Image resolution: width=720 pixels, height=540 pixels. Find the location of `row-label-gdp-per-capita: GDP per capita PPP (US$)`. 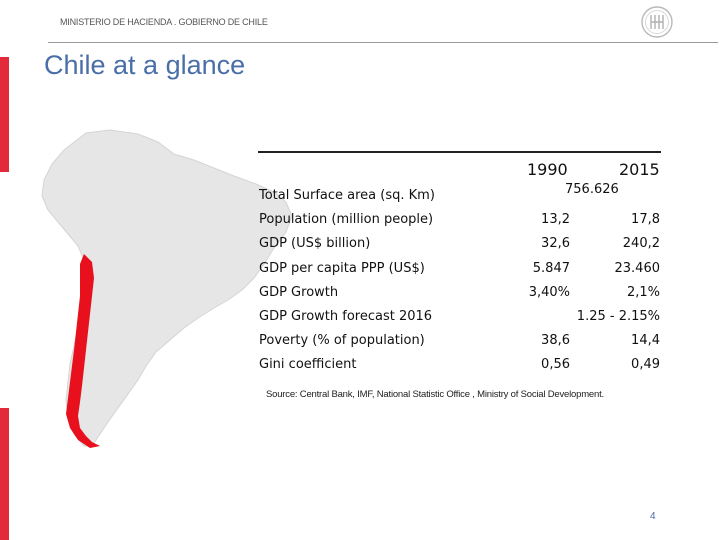

row-label-gdp-per-capita: GDP per capita PPP (US$) is located at coordinates (342, 268).